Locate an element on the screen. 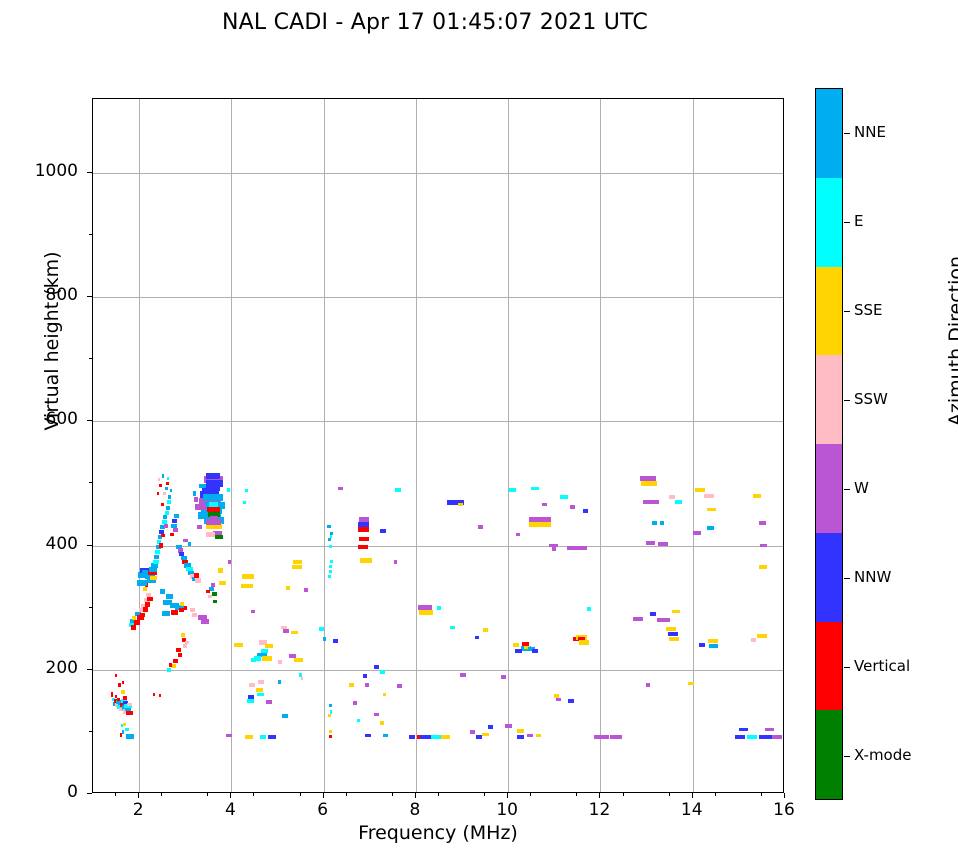 The height and width of the screenshot is (857, 958). colorbar-segment-sse is located at coordinates (829, 311).